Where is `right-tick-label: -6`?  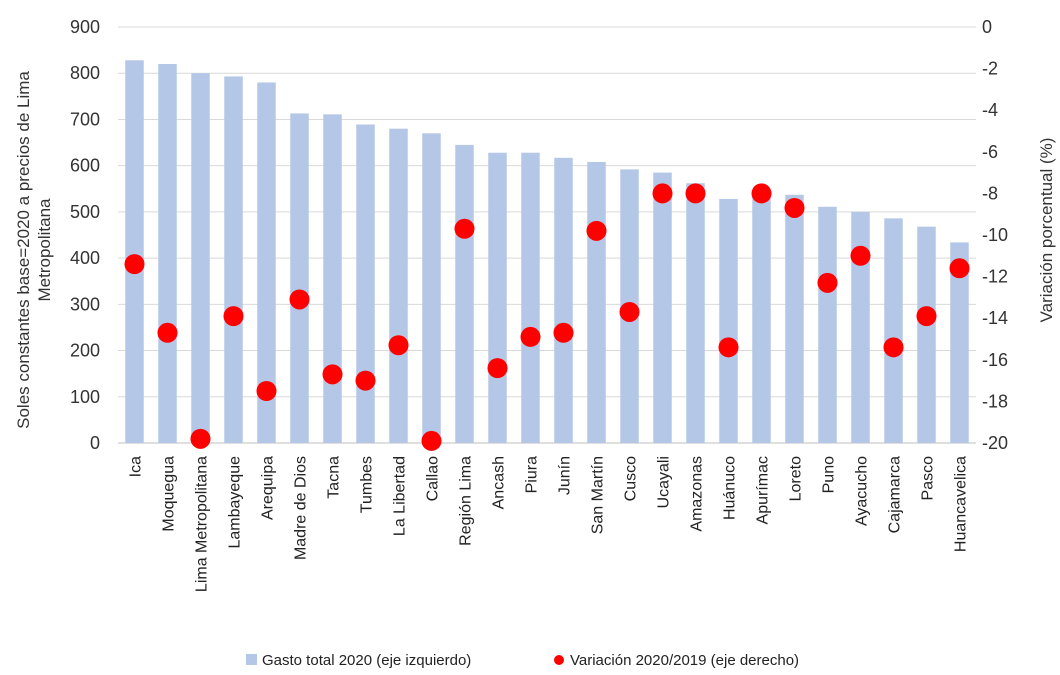 right-tick-label: -6 is located at coordinates (990, 152).